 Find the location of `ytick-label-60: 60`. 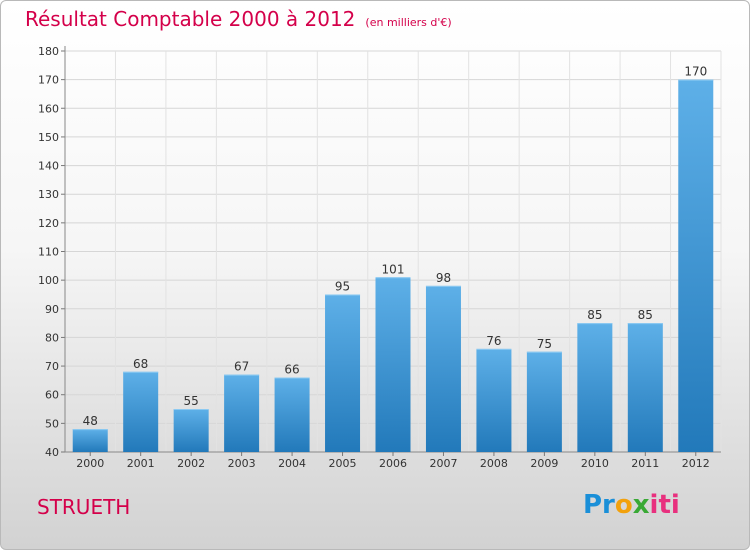

ytick-label-60: 60 is located at coordinates (52, 395).